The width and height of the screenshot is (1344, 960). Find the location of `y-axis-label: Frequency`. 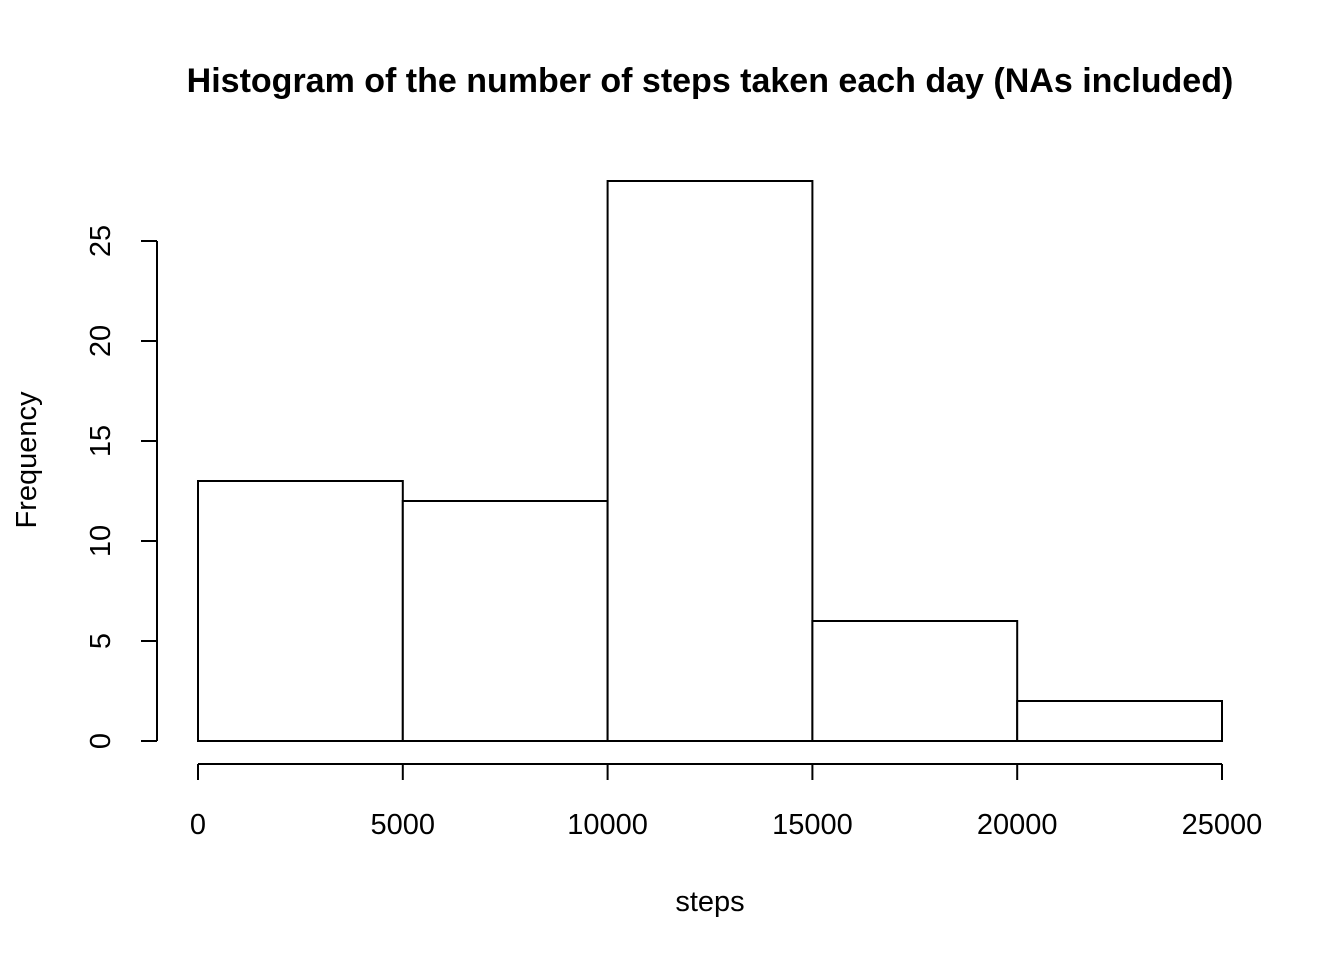

y-axis-label: Frequency is located at coordinates (27, 460).